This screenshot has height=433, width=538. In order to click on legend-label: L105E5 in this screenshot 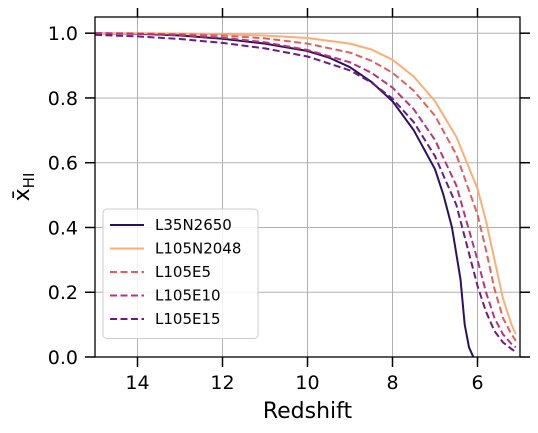, I will do `click(183, 272)`.